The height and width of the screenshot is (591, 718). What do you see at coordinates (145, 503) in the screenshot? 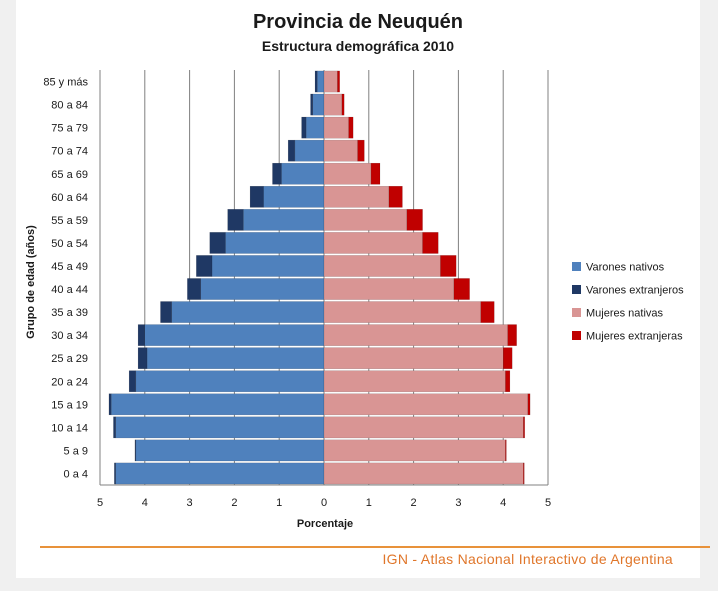
I see `x-tick-label: 4` at bounding box center [145, 503].